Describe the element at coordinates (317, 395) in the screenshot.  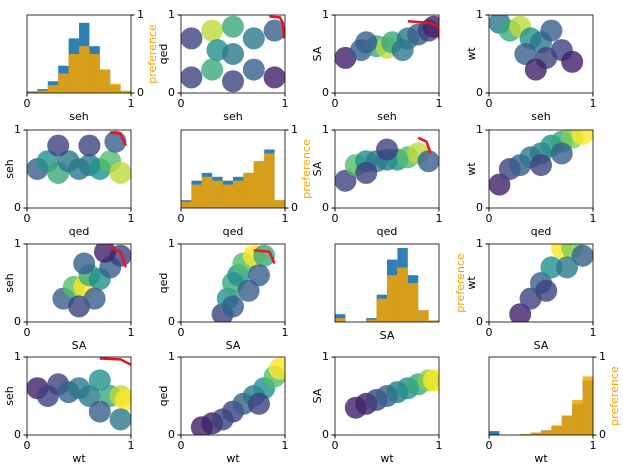
I see `y-axis-label: SA` at that location.